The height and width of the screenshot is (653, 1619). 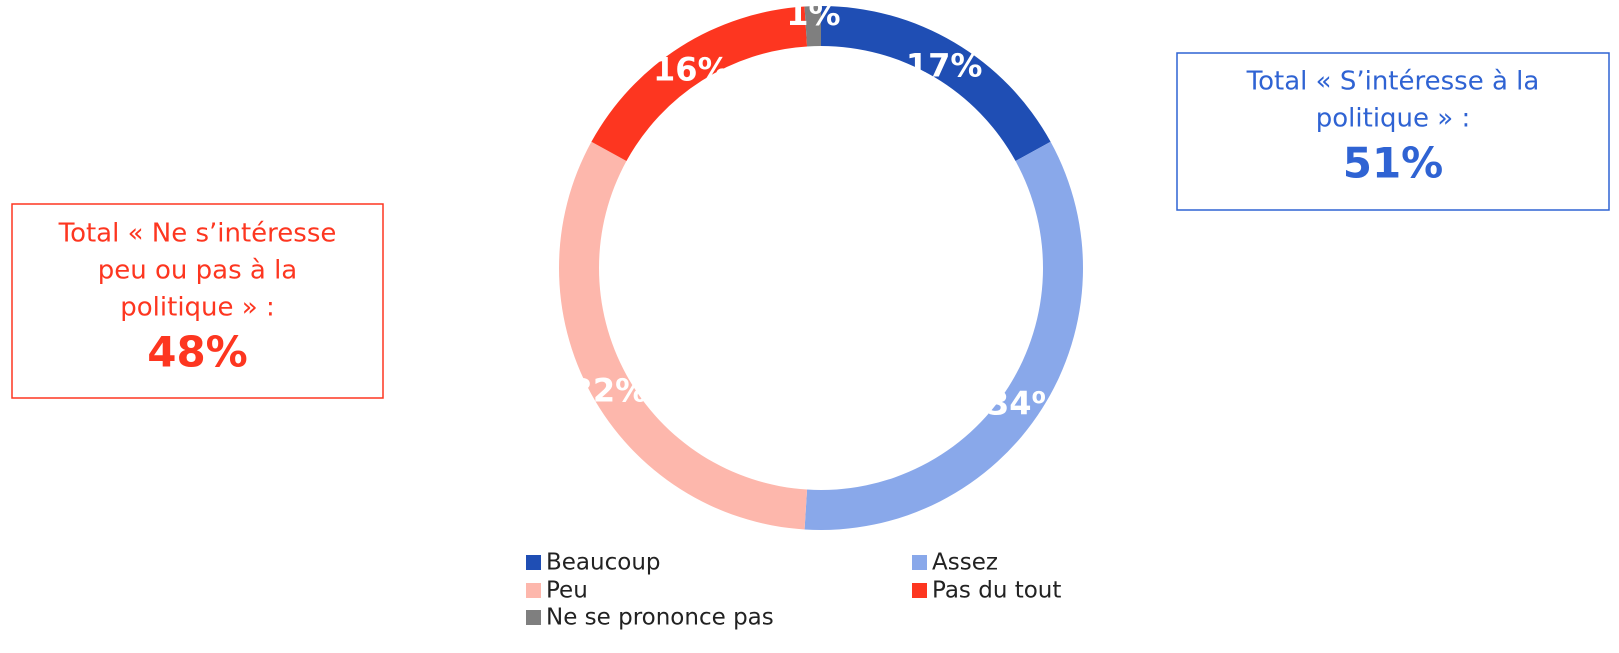 I want to click on annotation-text: peu ou pas à la, so click(x=198, y=271).